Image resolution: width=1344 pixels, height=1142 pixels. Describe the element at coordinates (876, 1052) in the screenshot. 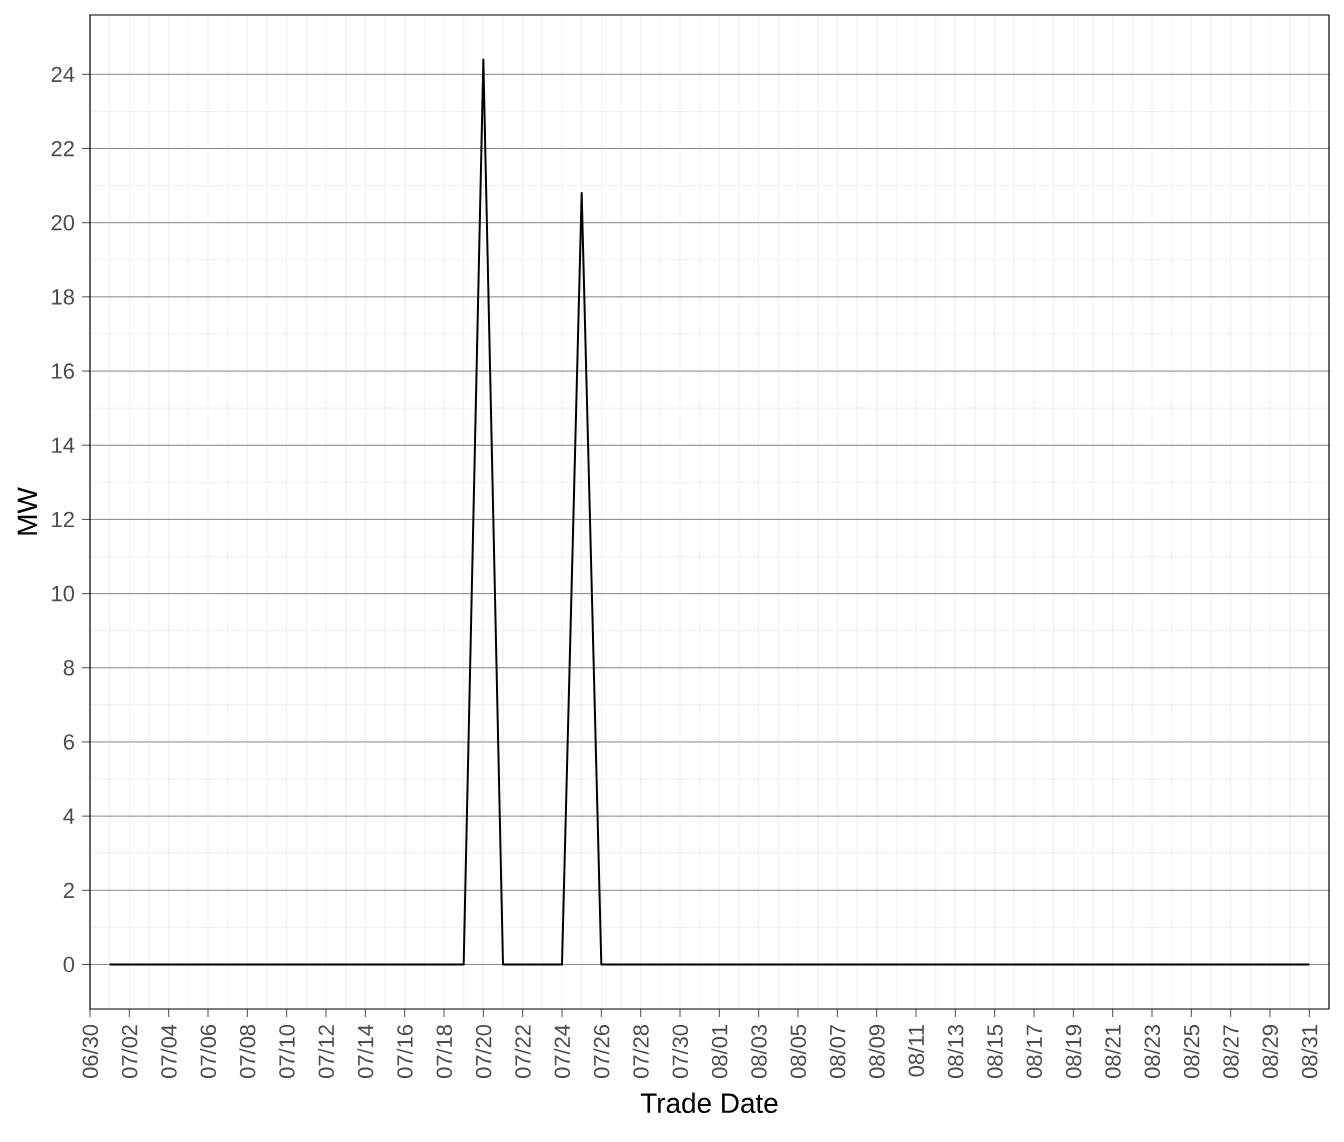

I see `x-tick-label: 08/09` at that location.